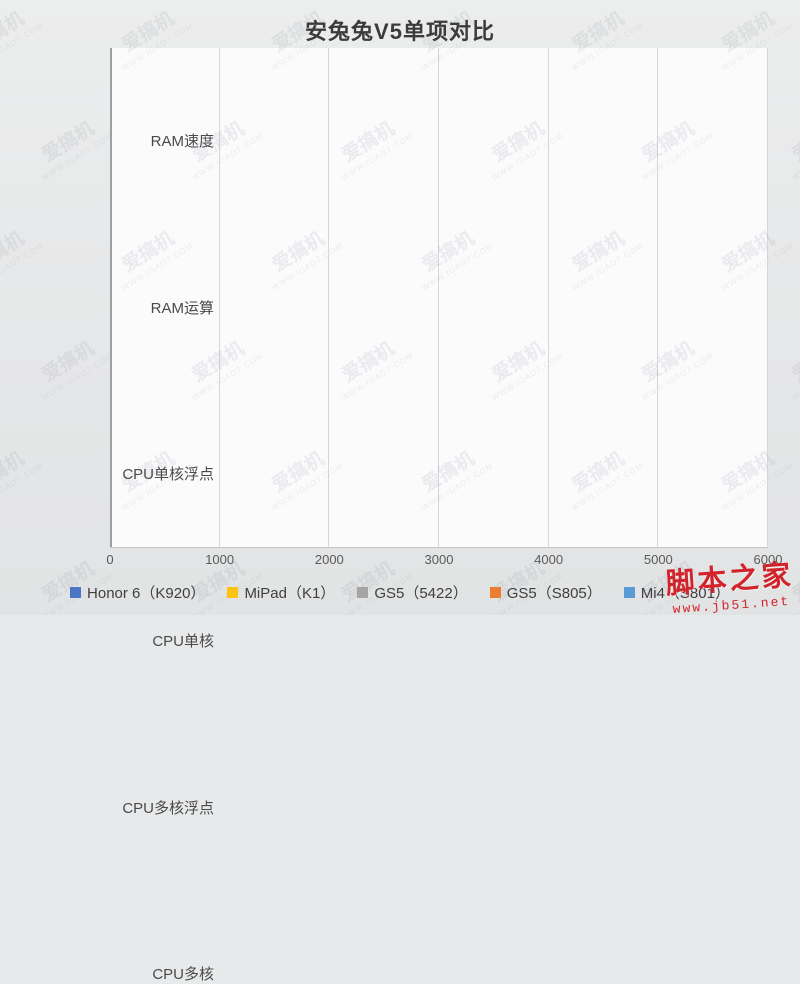 The image size is (800, 984). Describe the element at coordinates (329, 298) in the screenshot. I see `gridline-2000` at that location.